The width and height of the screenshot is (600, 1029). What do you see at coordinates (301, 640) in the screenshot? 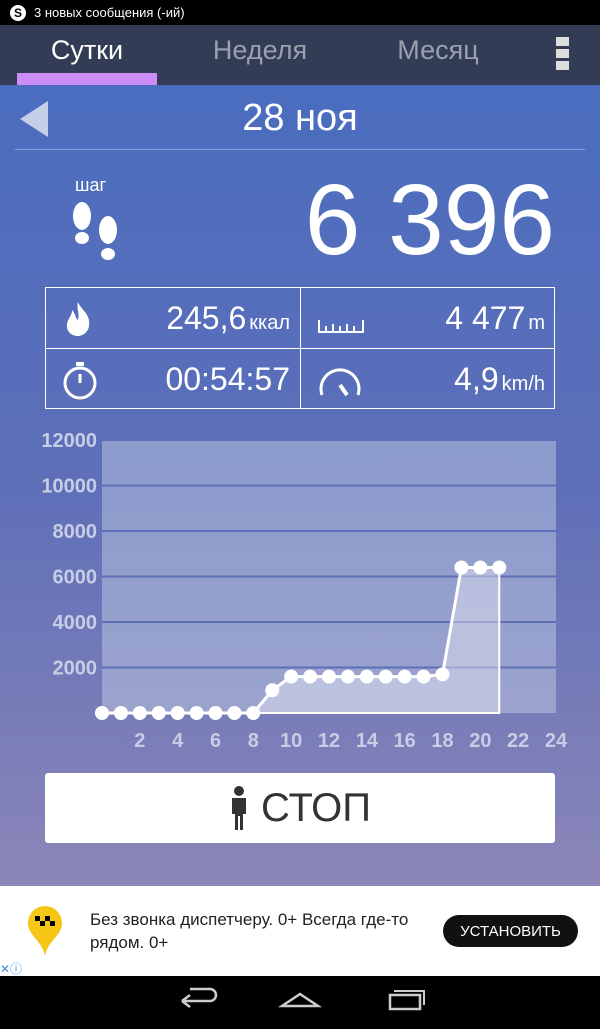
I see `series-line` at bounding box center [301, 640].